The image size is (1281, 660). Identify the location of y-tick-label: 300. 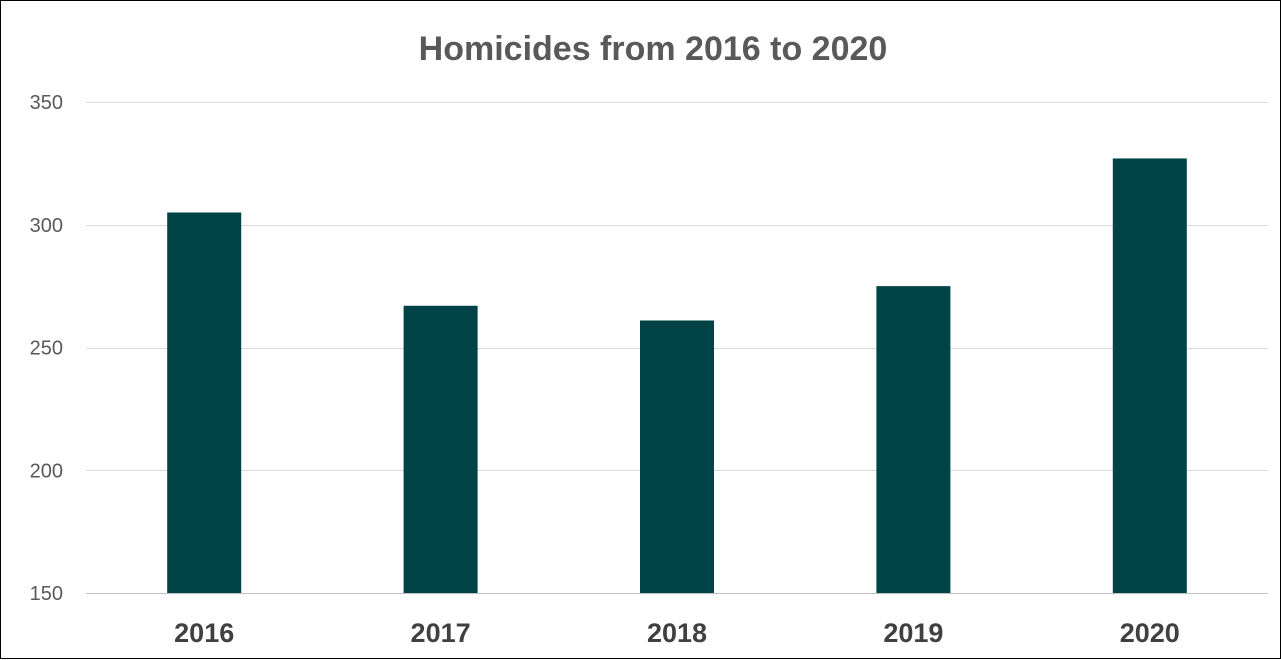
(46, 226).